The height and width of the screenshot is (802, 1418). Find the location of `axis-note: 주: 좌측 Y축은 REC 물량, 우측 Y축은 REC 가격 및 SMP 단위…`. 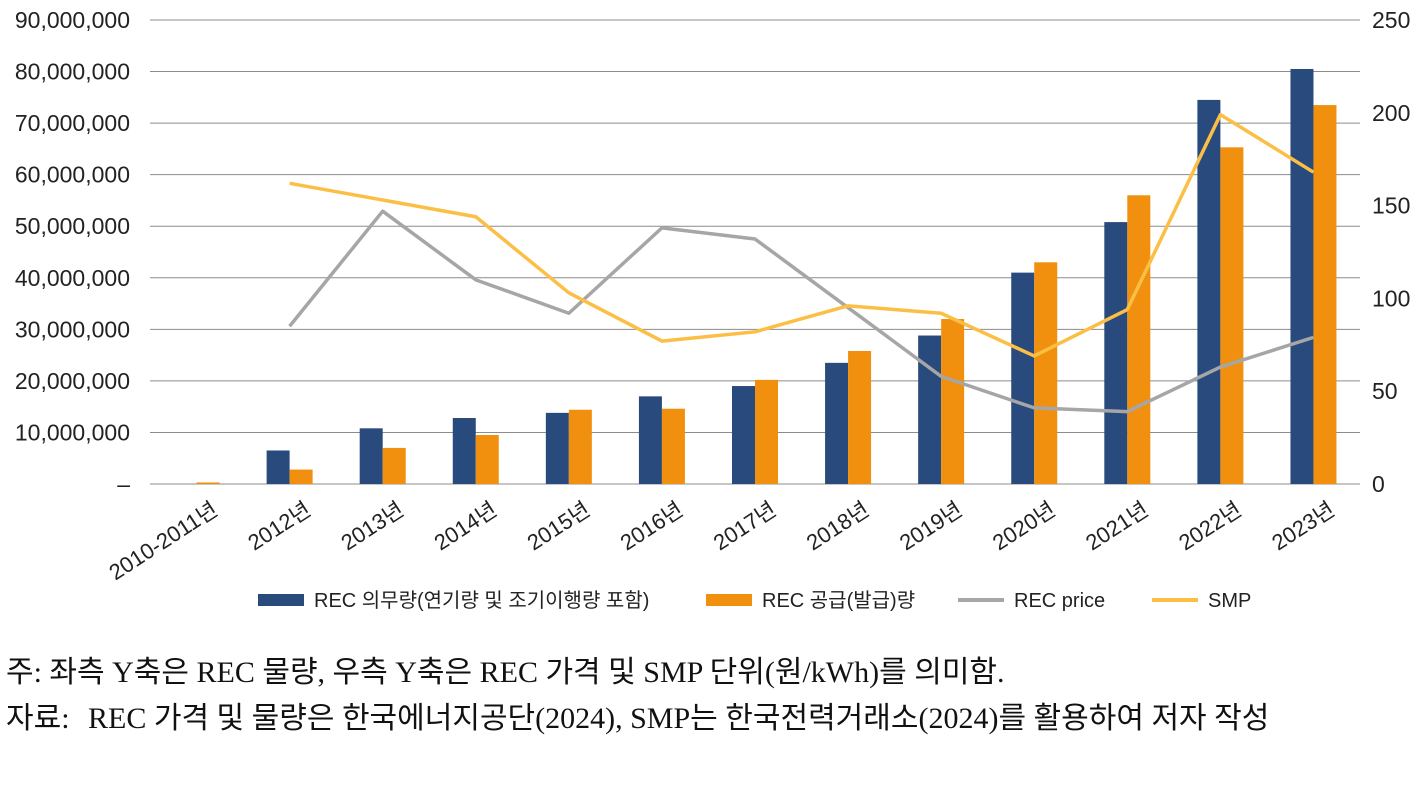

axis-note: 주: 좌측 Y축은 REC 물량, 우측 Y축은 REC 가격 및 SMP 단위… is located at coordinates (505, 672).